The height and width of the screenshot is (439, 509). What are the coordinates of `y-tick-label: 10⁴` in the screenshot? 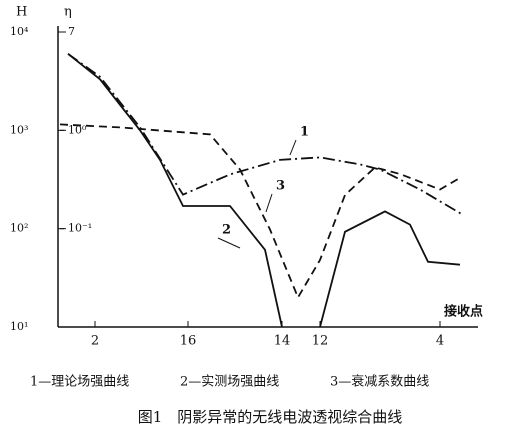 It's located at (19, 31).